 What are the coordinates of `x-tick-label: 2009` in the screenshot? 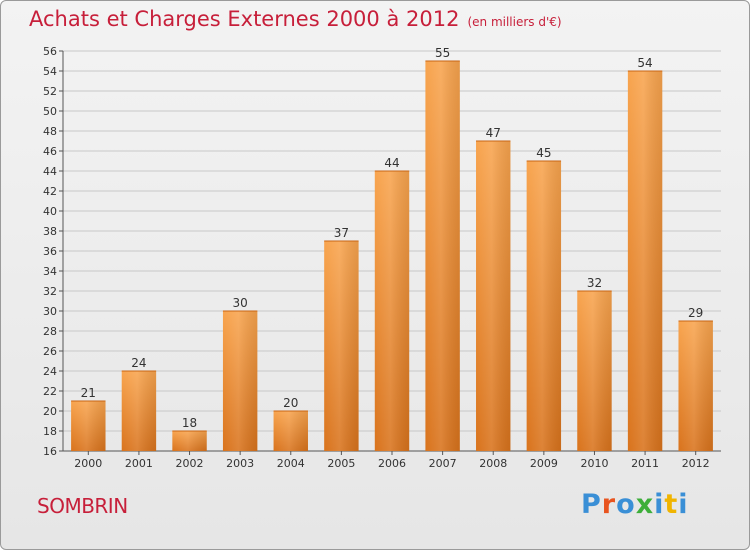 It's located at (544, 463).